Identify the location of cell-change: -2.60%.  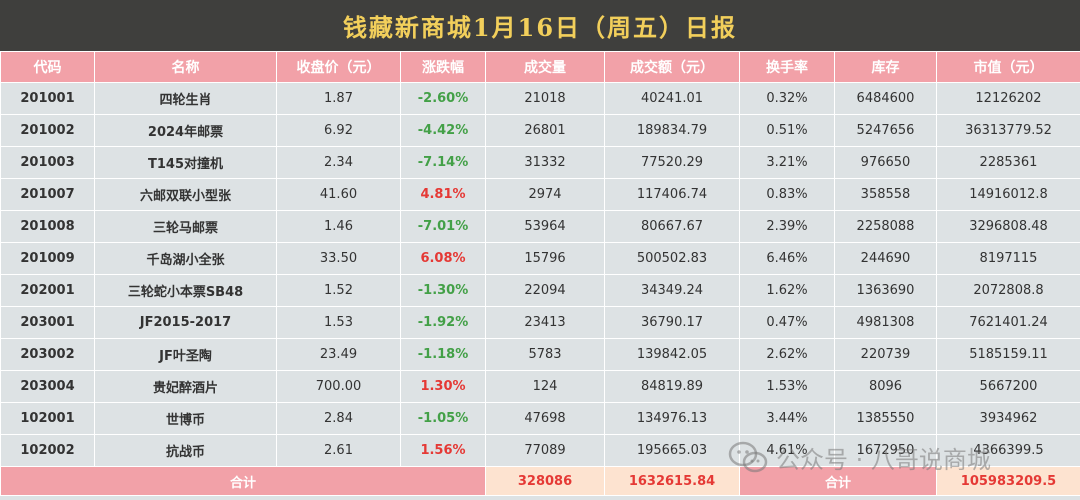
(443, 98).